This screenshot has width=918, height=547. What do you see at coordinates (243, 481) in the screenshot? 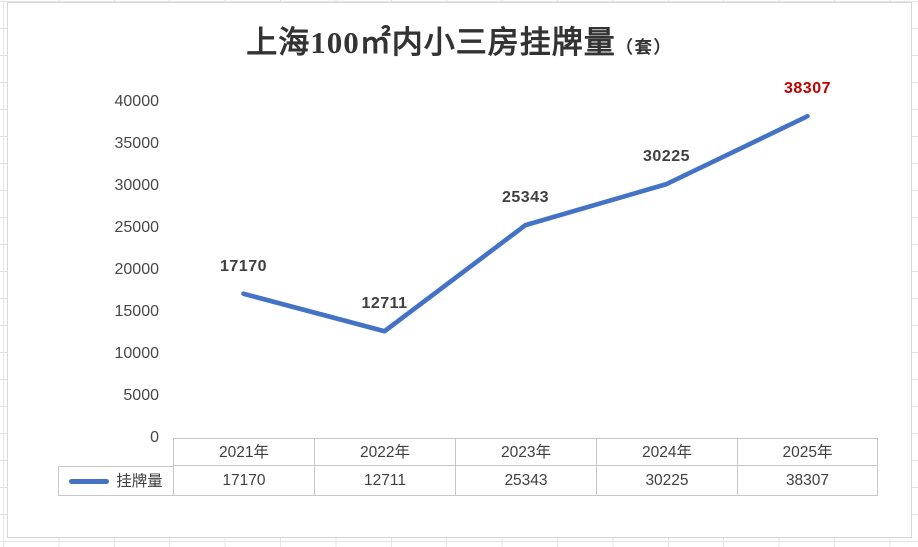
I see `table-value-cell: 17170` at bounding box center [243, 481].